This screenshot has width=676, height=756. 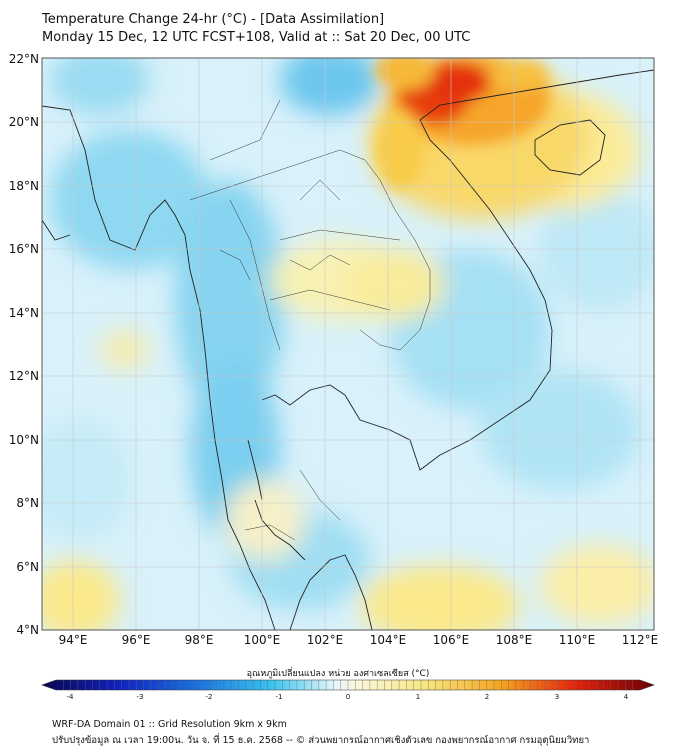 I want to click on lon-label: 100°E, so click(x=262, y=640).